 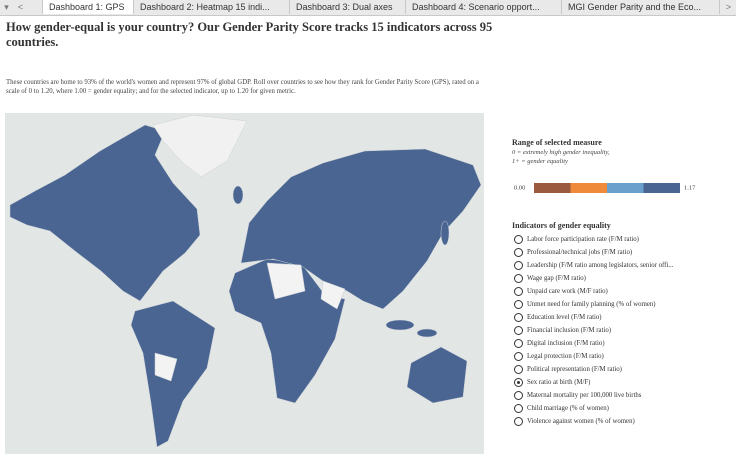 What do you see at coordinates (348, 7) in the screenshot?
I see `tab: Dashboard 3: Dual axes` at bounding box center [348, 7].